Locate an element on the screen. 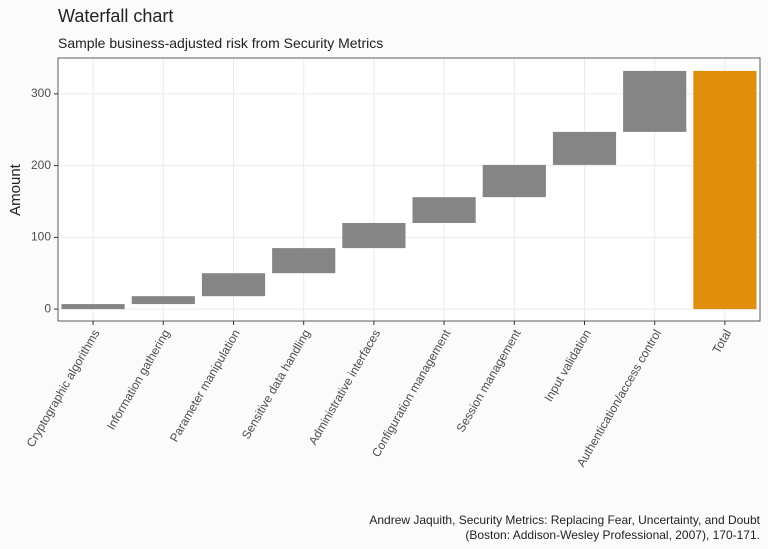 The width and height of the screenshot is (768, 549). x-tick-label: Configuration management is located at coordinates (411, 393).